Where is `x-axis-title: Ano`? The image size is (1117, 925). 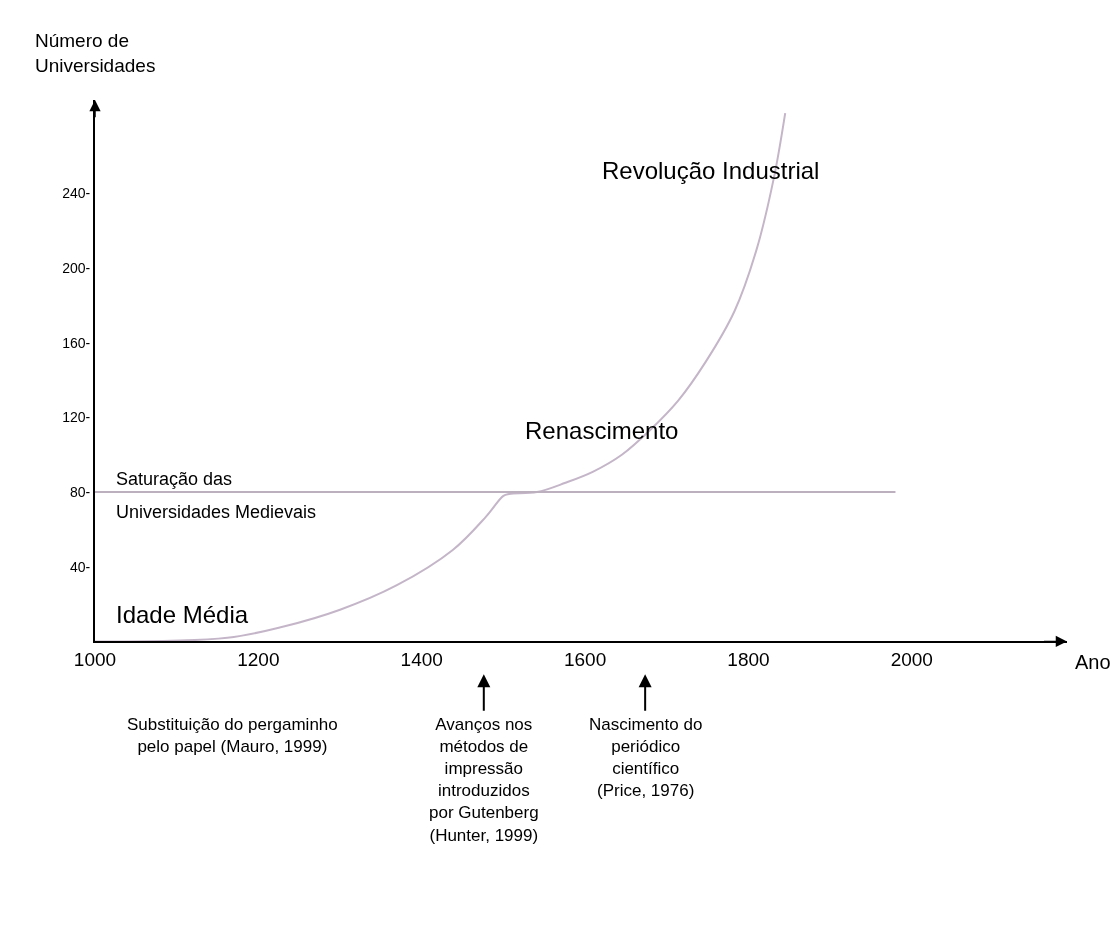
x-axis-title: Ano is located at coordinates (1093, 662).